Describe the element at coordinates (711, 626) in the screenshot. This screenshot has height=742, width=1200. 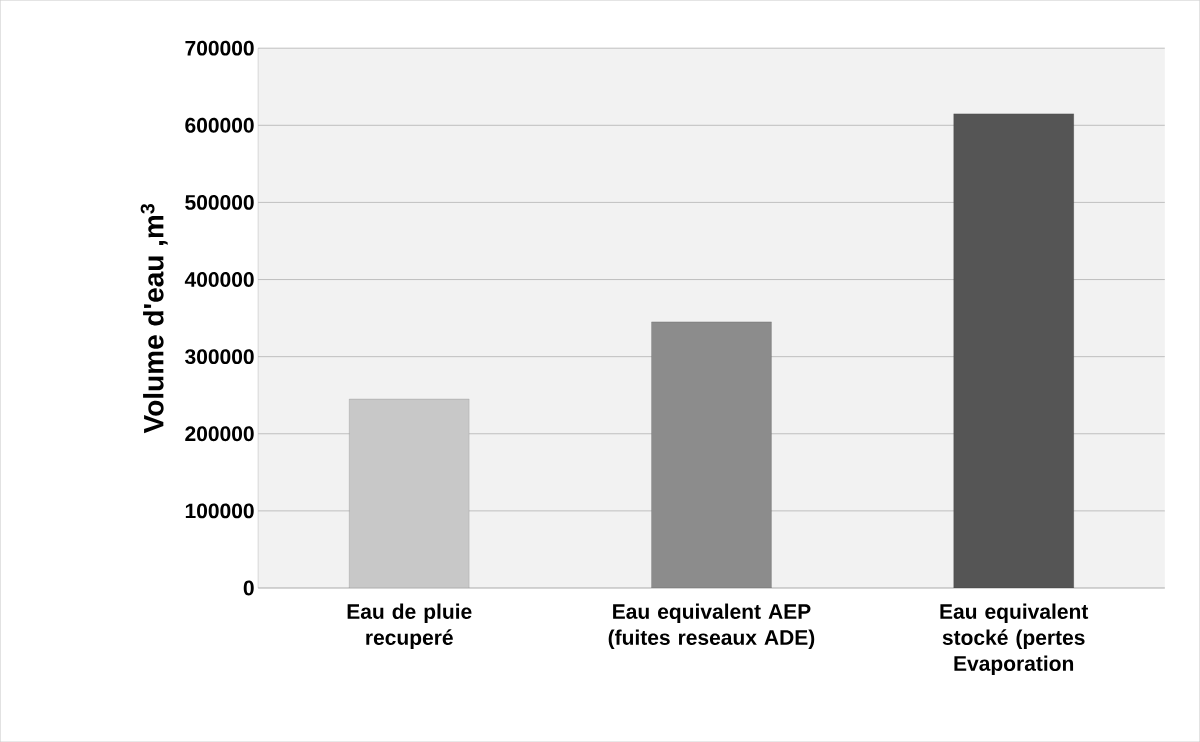
I see `x-tick-label: Eau equivalent AEP (fuites reseaux ADE)` at that location.